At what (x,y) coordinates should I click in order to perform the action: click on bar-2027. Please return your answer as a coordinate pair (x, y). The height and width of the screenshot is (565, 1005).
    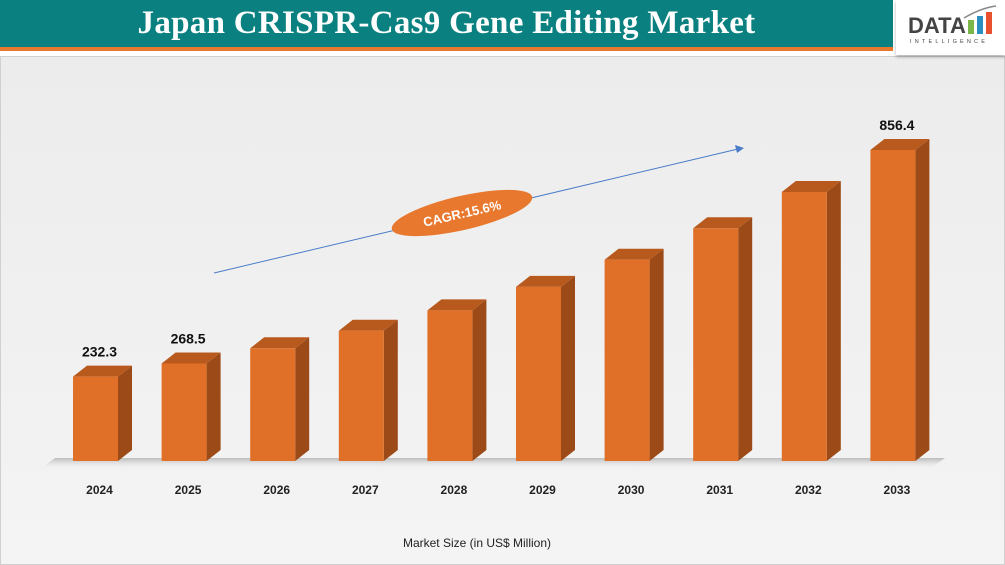
    Looking at the image, I should click on (361, 395).